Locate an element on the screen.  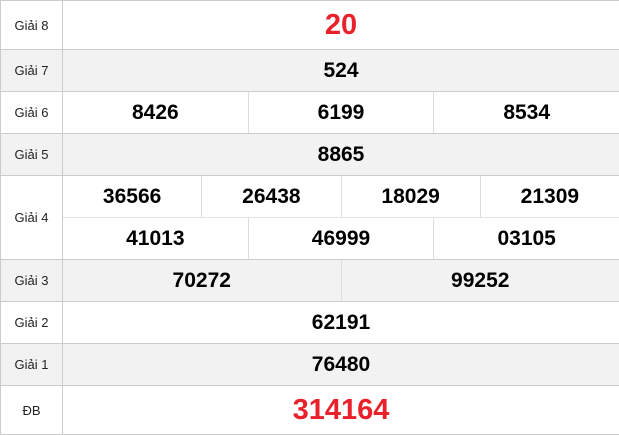
prize-number: 62191 is located at coordinates (341, 322).